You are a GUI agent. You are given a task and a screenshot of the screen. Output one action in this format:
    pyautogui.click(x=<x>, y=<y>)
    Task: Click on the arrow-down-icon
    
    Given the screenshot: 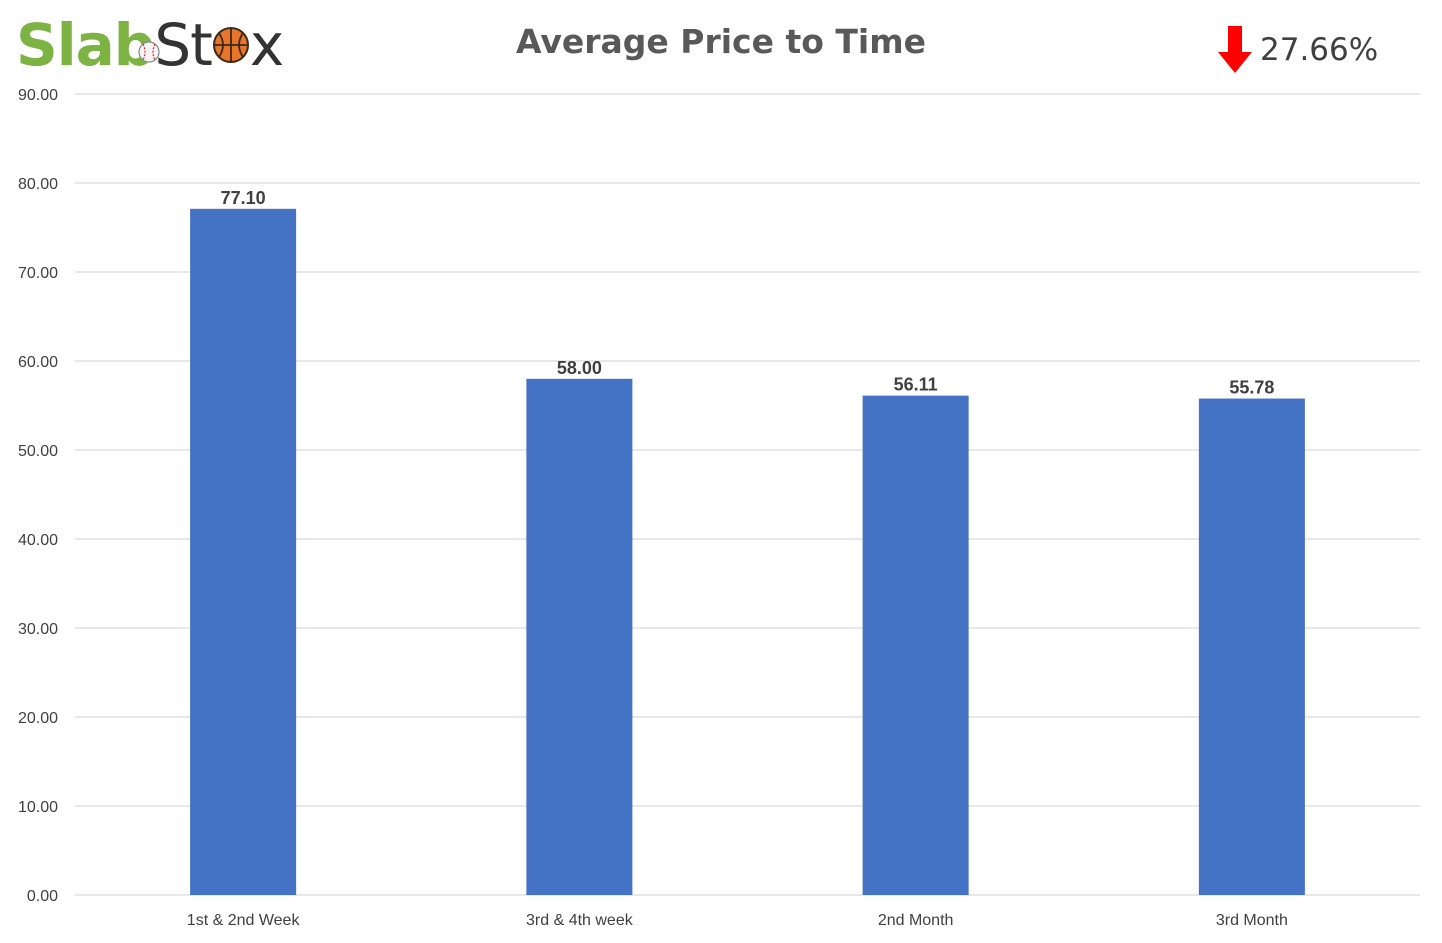 What is the action you would take?
    pyautogui.click(x=1235, y=49)
    